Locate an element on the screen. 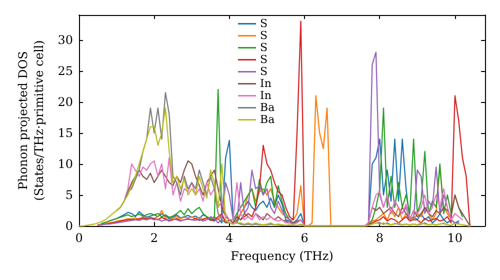 The image size is (500, 280). x-tick-label: 6 is located at coordinates (304, 238).